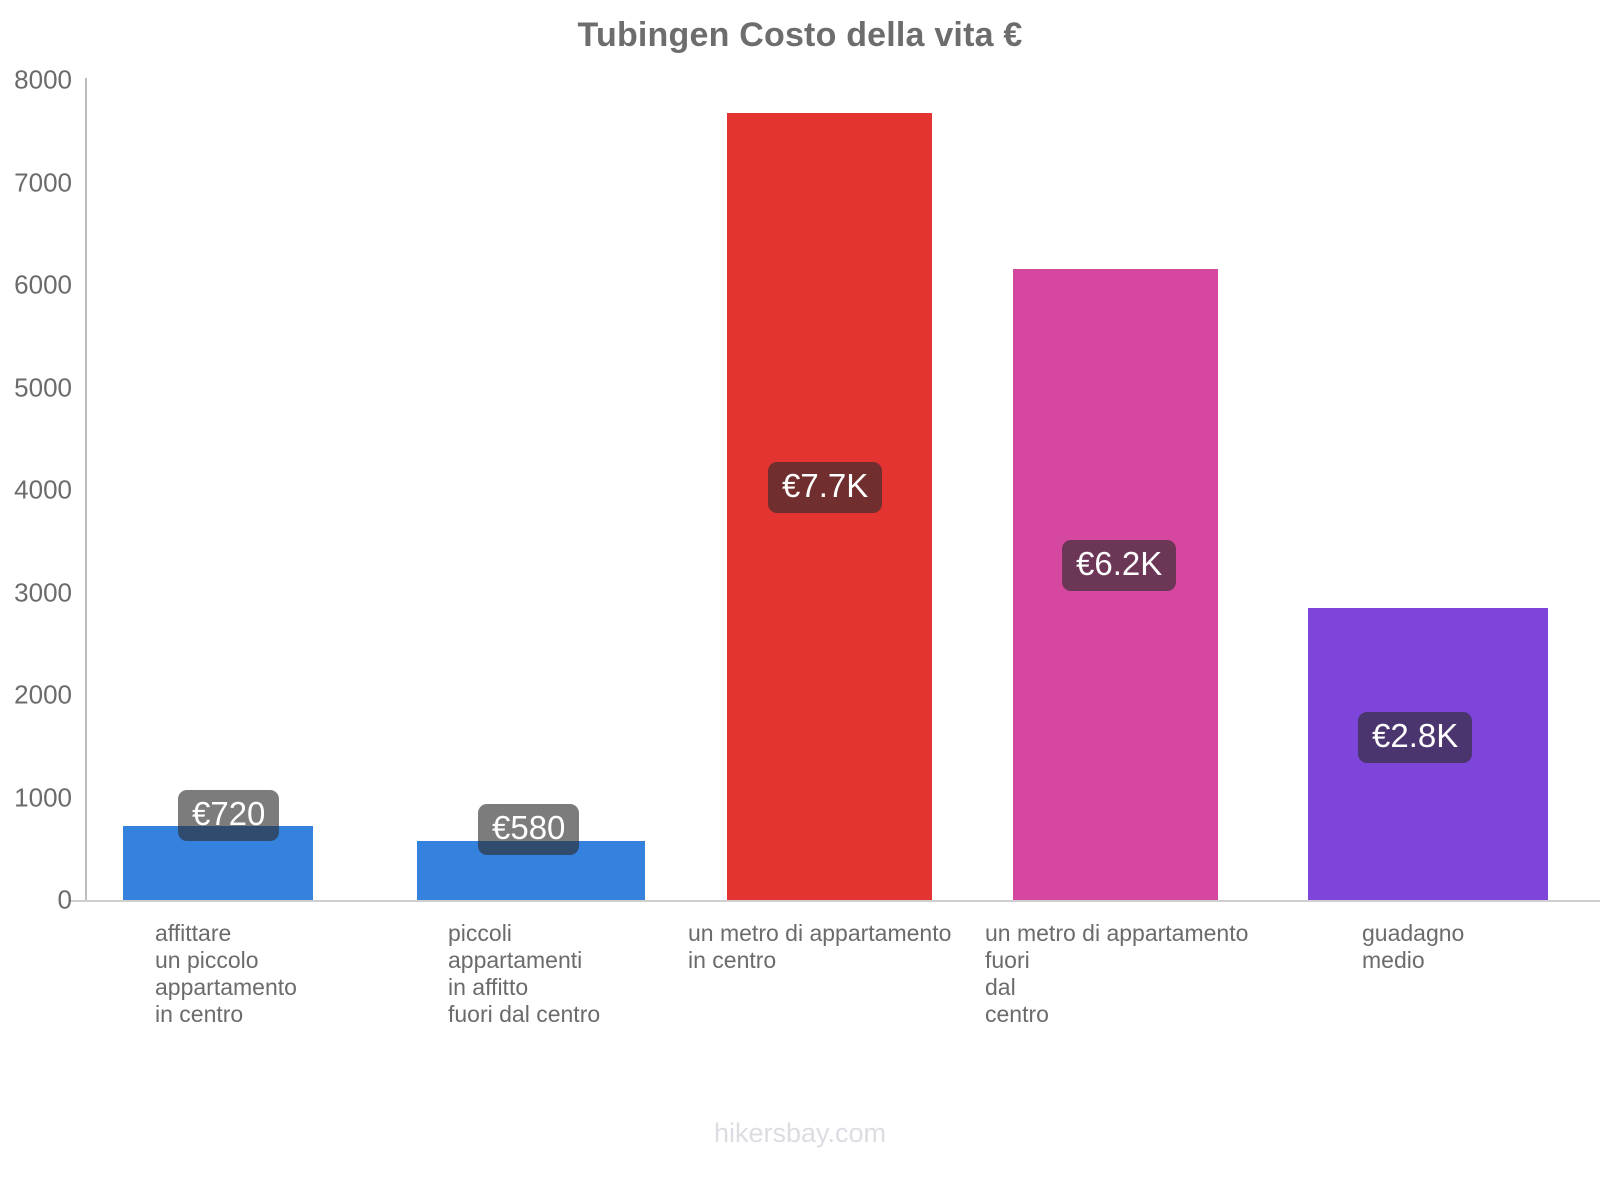  Describe the element at coordinates (800, 35) in the screenshot. I see `page-title: Tubingen Costo della vita €` at that location.